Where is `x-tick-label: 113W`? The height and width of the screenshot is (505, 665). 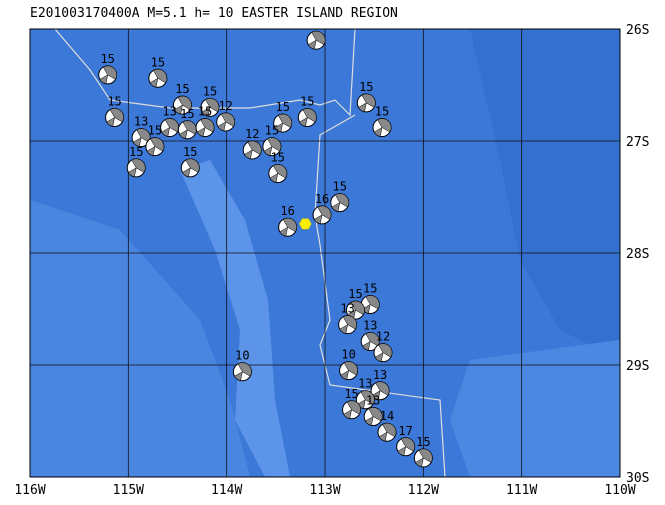 x-tick-label: 113W is located at coordinates (324, 490).